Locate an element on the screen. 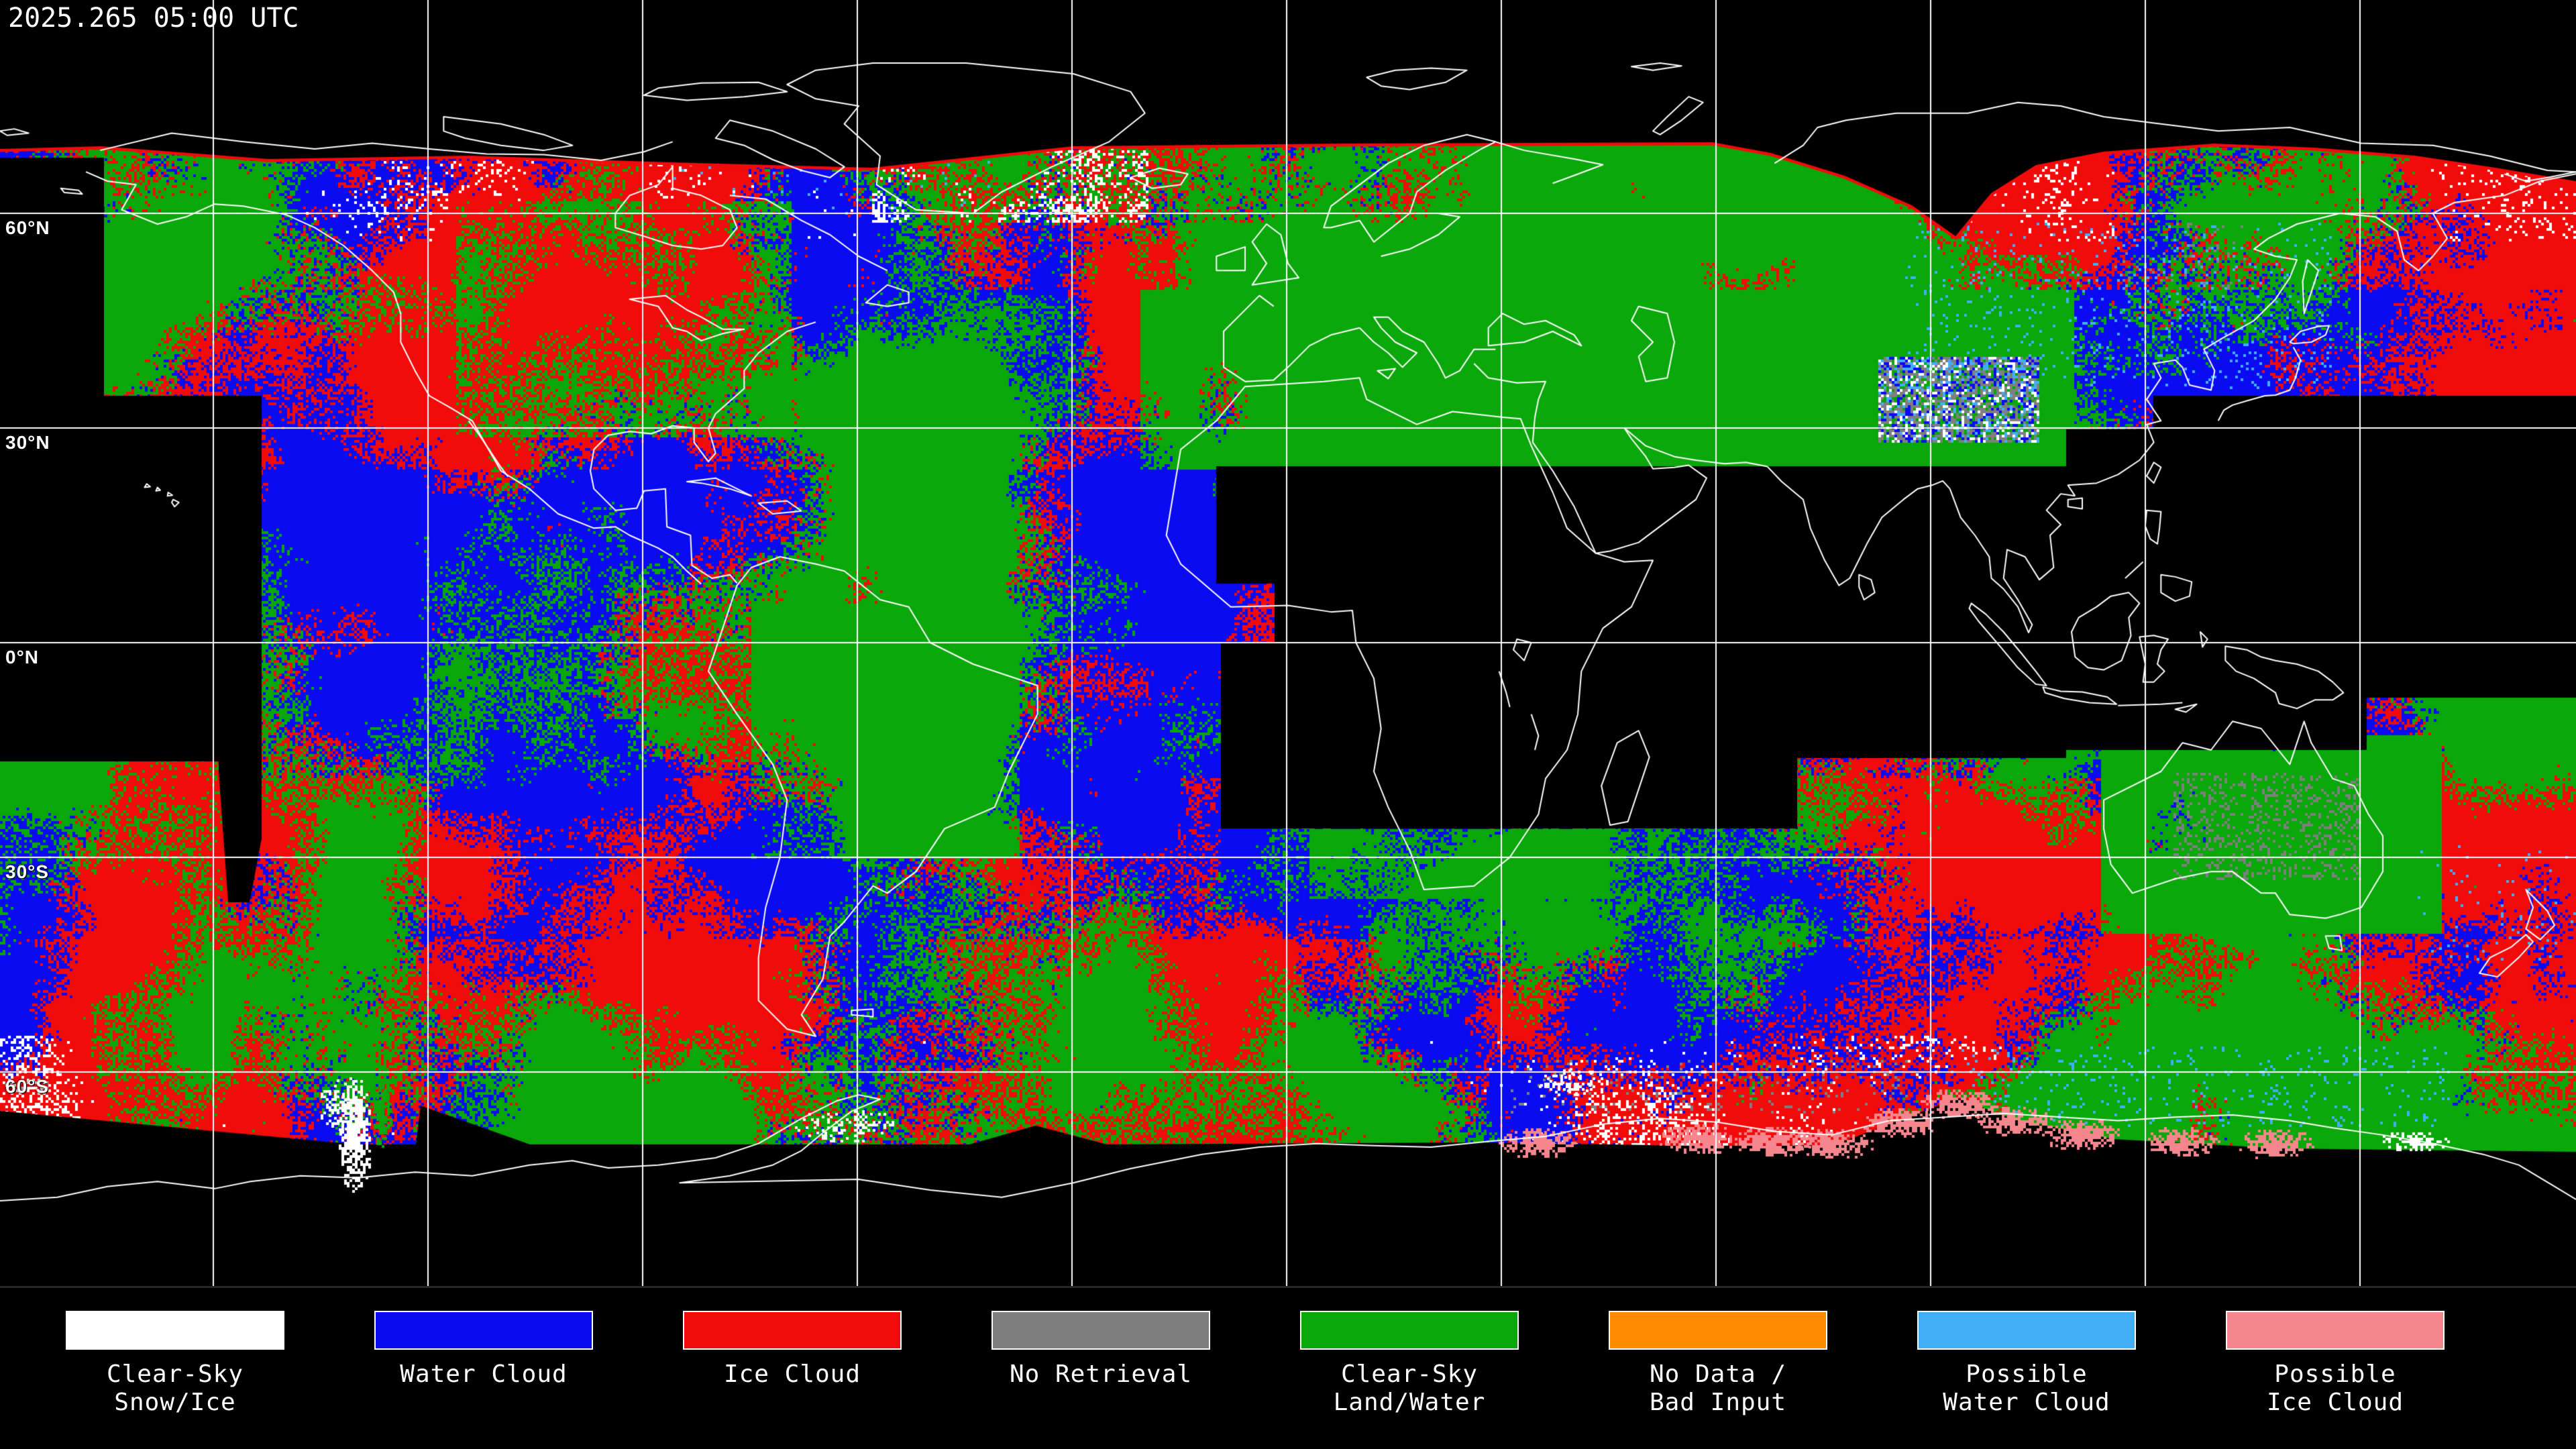  legend-item-no-retrieval: No Retrieval is located at coordinates (1101, 1368).